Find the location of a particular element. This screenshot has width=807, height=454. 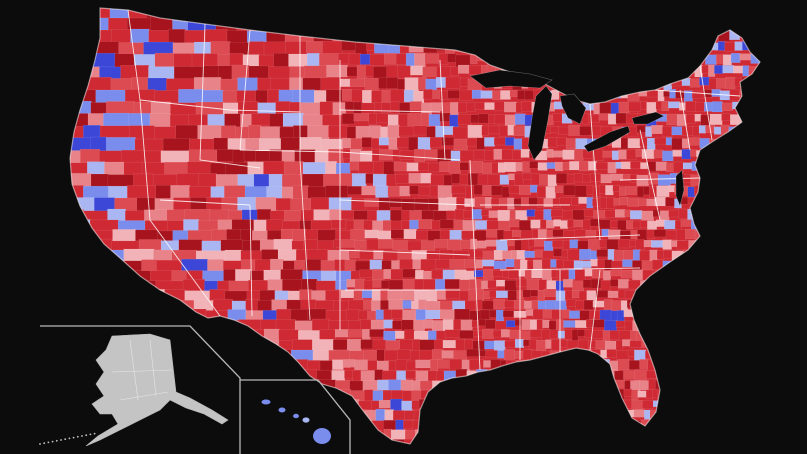

state-boundary-line is located at coordinates (570, 269).